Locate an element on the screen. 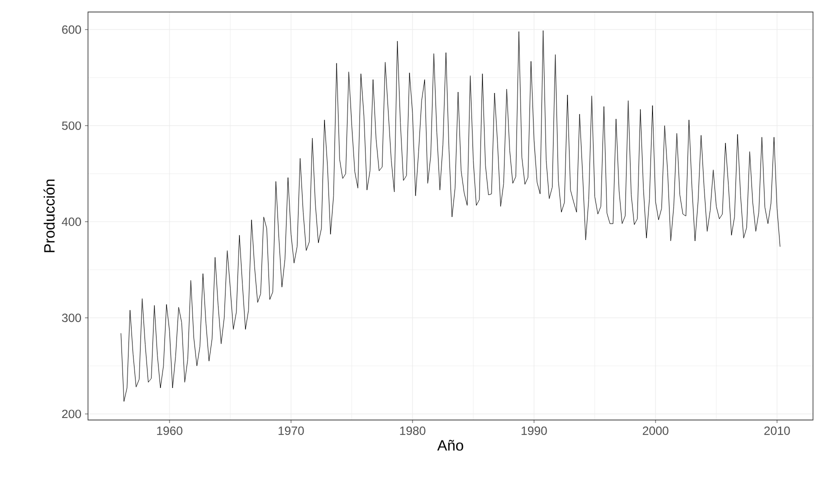  y-tick-label: 500 is located at coordinates (72, 125).